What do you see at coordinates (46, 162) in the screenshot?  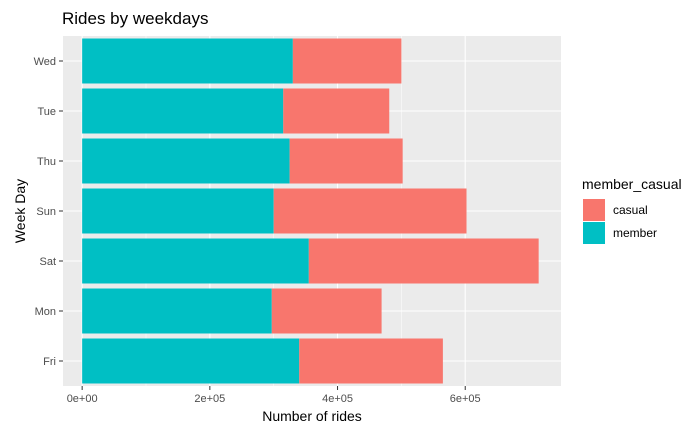 I see `y-tick-label: Thu` at bounding box center [46, 162].